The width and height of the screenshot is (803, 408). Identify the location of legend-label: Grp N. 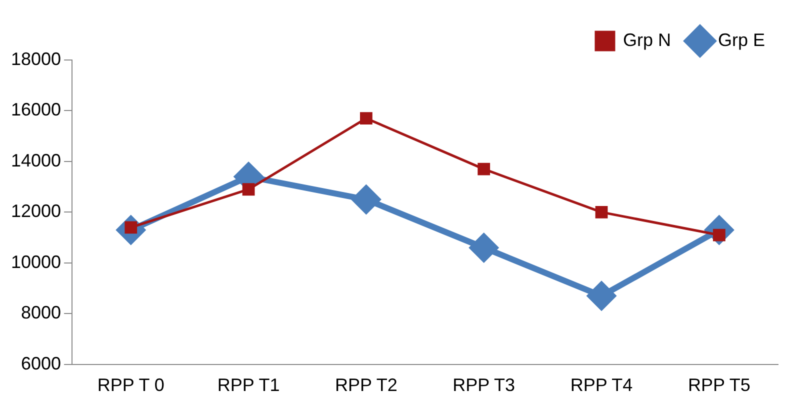
(646, 40).